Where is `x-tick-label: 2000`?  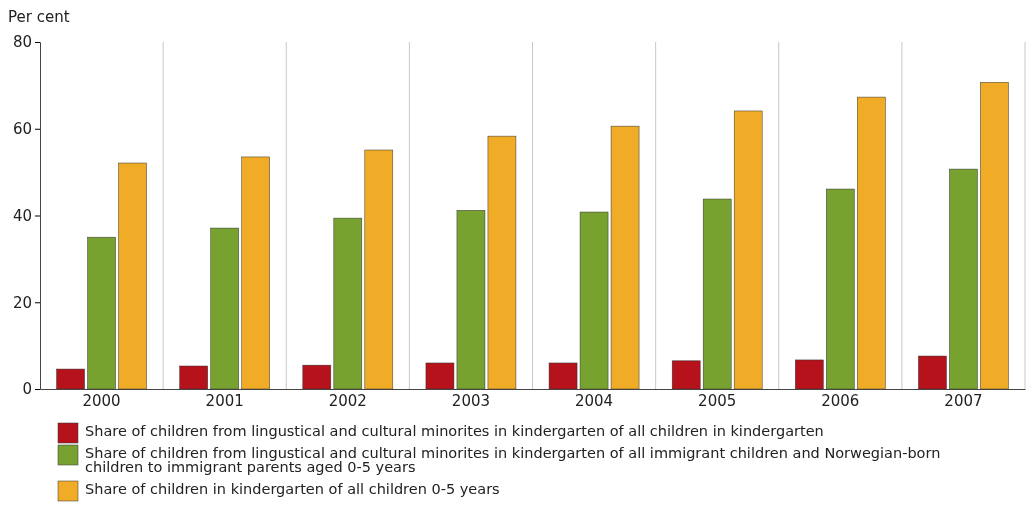 x-tick-label: 2000 is located at coordinates (101, 400).